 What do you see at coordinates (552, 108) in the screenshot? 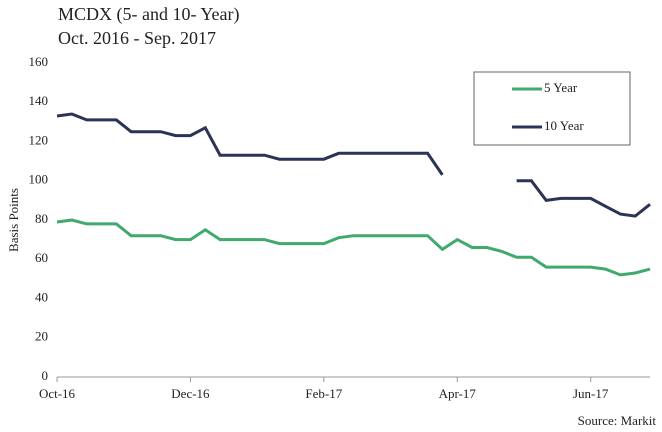
I see `legend-box` at bounding box center [552, 108].